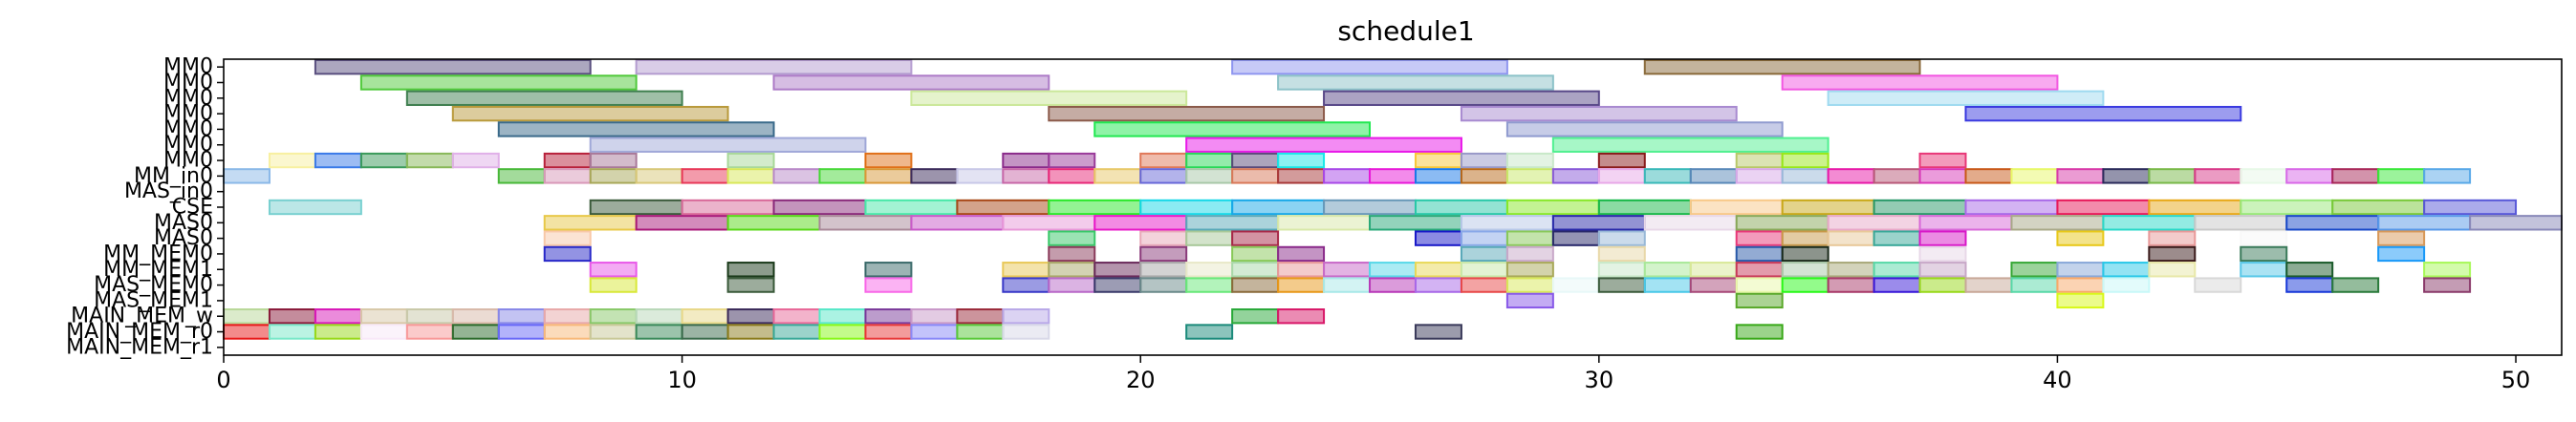 The height and width of the screenshot is (422, 2576). I want to click on x-tick-label: 50, so click(2516, 380).